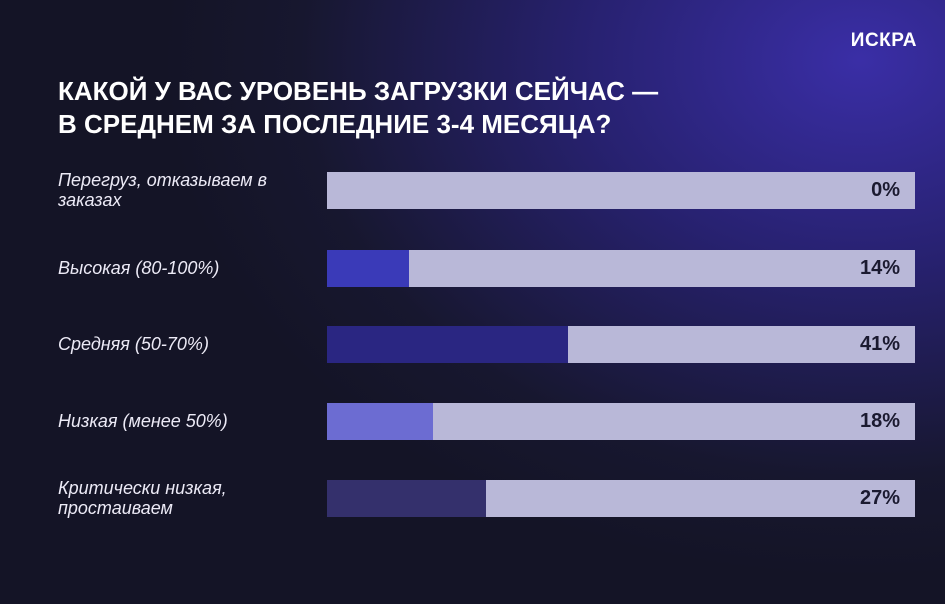 Image resolution: width=945 pixels, height=604 pixels. What do you see at coordinates (133, 344) in the screenshot?
I see `category-label: Средняя (50-70%)` at bounding box center [133, 344].